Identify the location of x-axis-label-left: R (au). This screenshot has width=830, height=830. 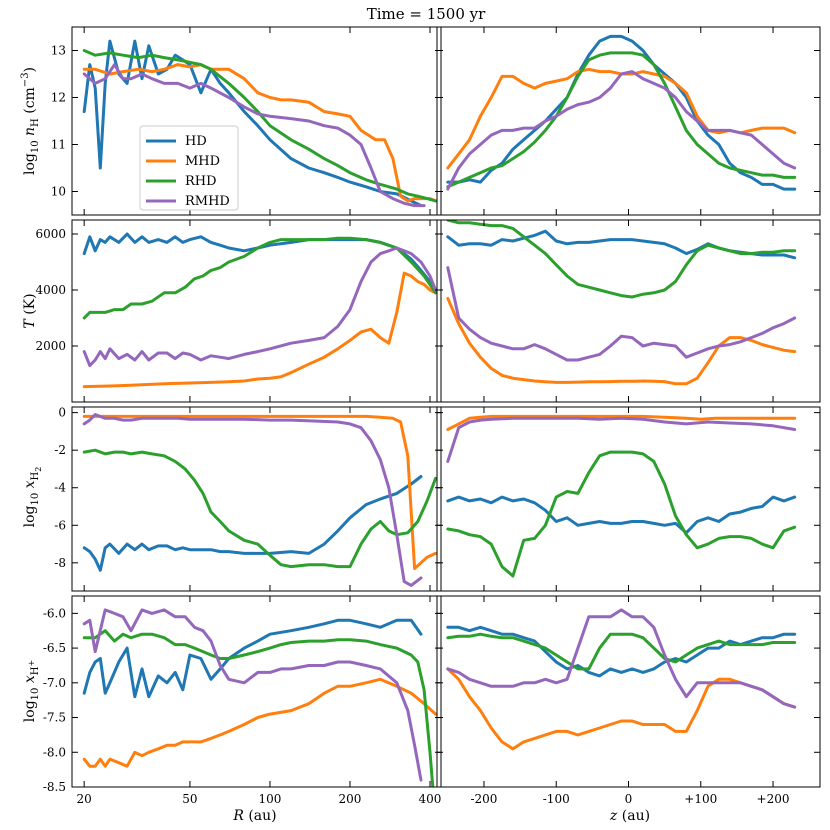
(254, 816).